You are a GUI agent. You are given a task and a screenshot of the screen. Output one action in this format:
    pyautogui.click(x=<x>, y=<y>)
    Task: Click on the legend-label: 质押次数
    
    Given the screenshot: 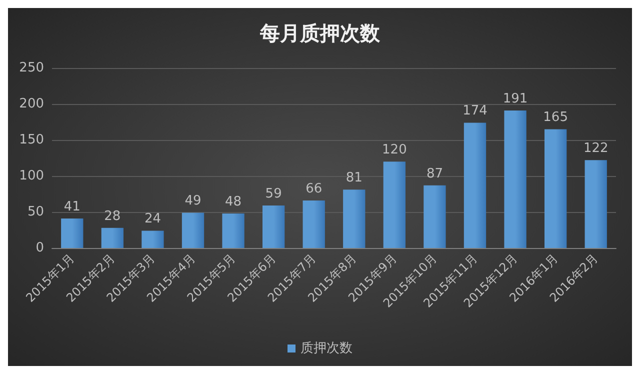 What is the action you would take?
    pyautogui.click(x=326, y=348)
    